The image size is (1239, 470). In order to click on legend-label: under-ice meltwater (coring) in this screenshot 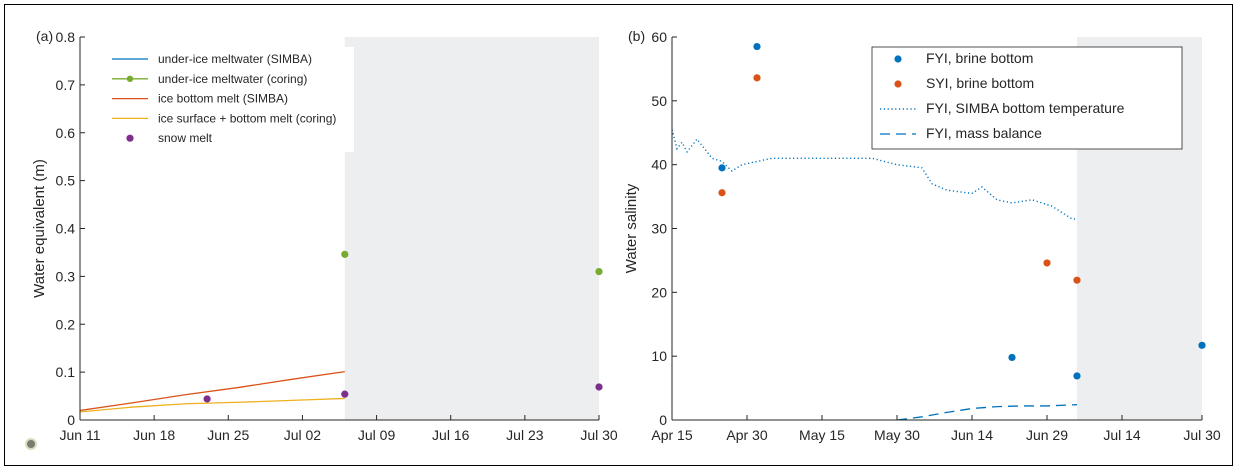, I will do `click(232, 79)`.